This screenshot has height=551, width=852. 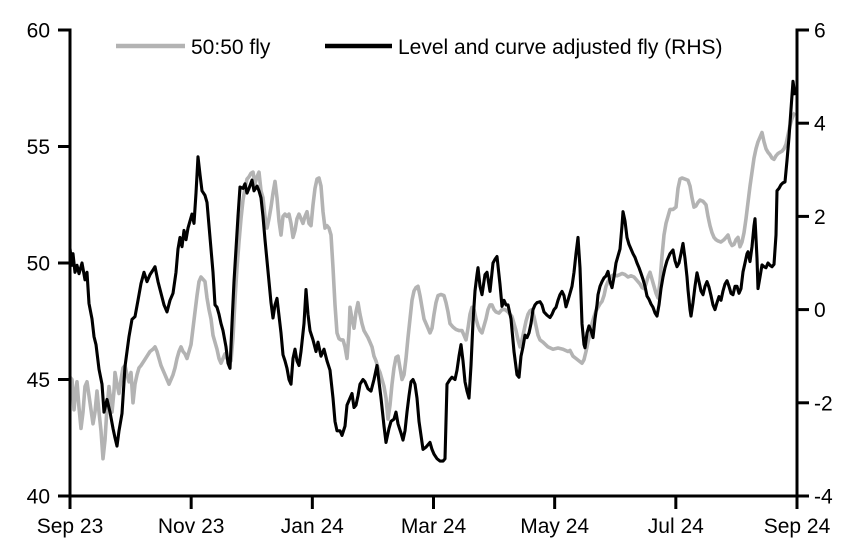 What do you see at coordinates (676, 526) in the screenshot?
I see `x-axis-tick-label: Jul 24` at bounding box center [676, 526].